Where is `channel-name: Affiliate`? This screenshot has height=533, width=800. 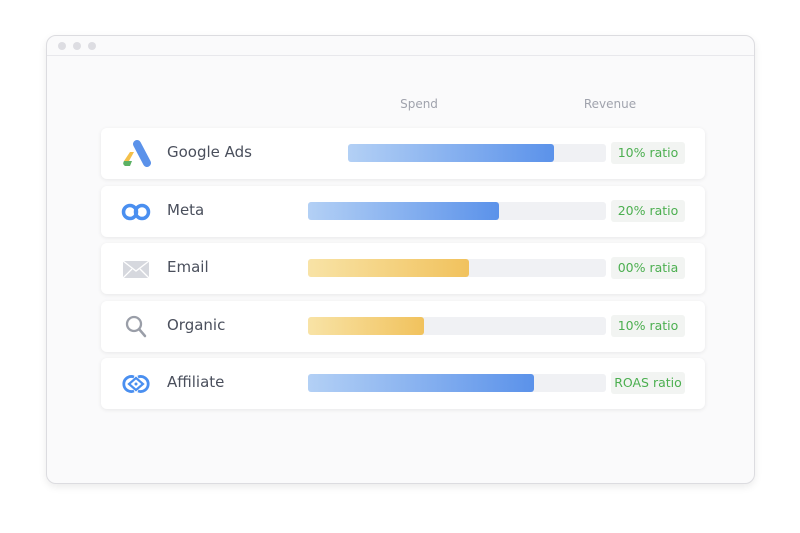
channel-name: Affiliate is located at coordinates (196, 382).